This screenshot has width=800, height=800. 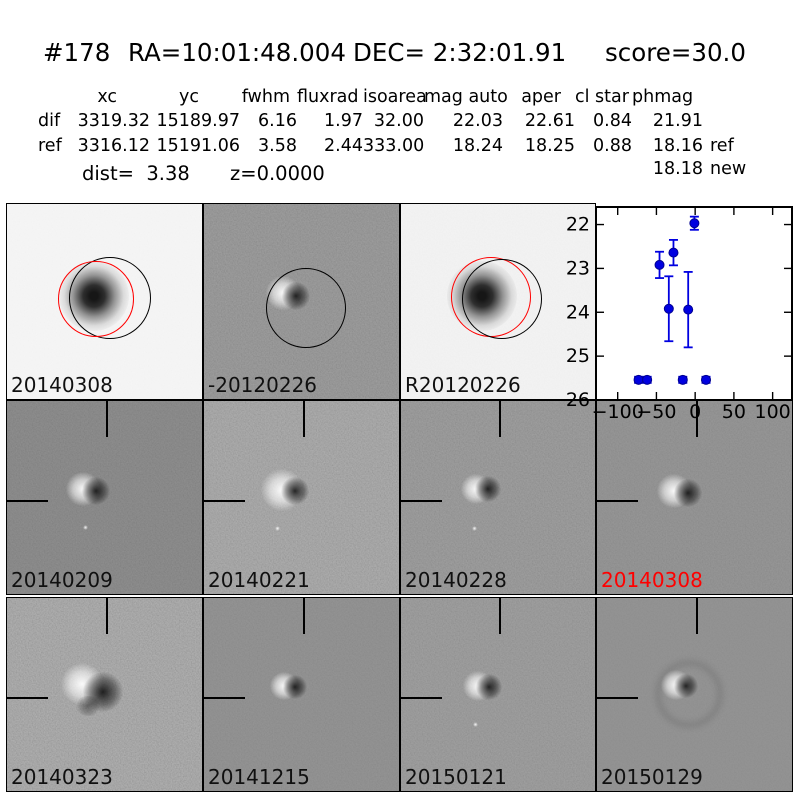 I want to click on stamp-diff-ref-image: -20120226, so click(x=301, y=301).